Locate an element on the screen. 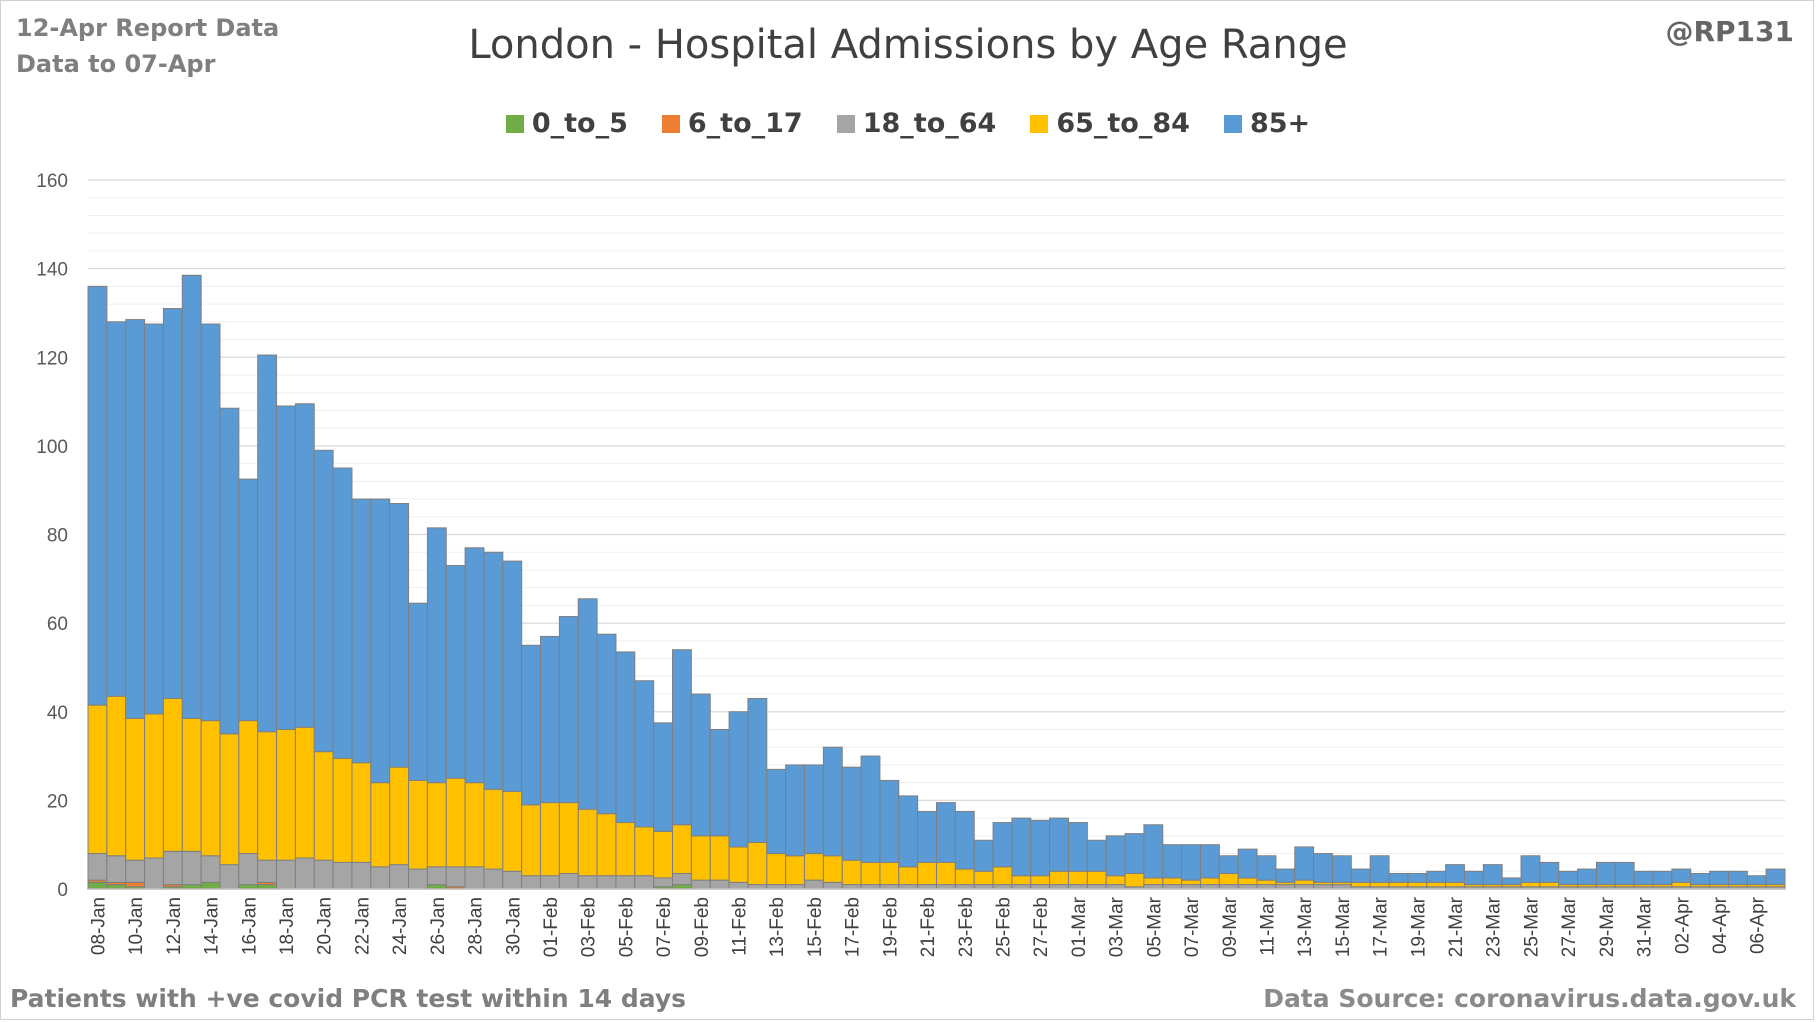 The height and width of the screenshot is (1022, 1816). legend-label: 18_to_64 is located at coordinates (929, 123).